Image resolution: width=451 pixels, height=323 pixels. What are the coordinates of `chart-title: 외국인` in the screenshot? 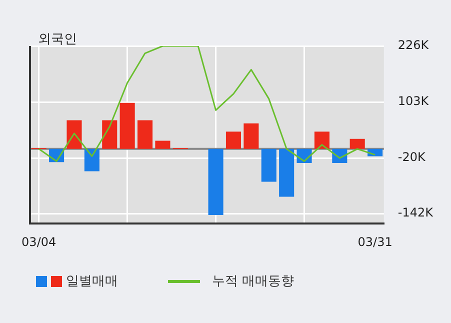 It's located at (57, 39).